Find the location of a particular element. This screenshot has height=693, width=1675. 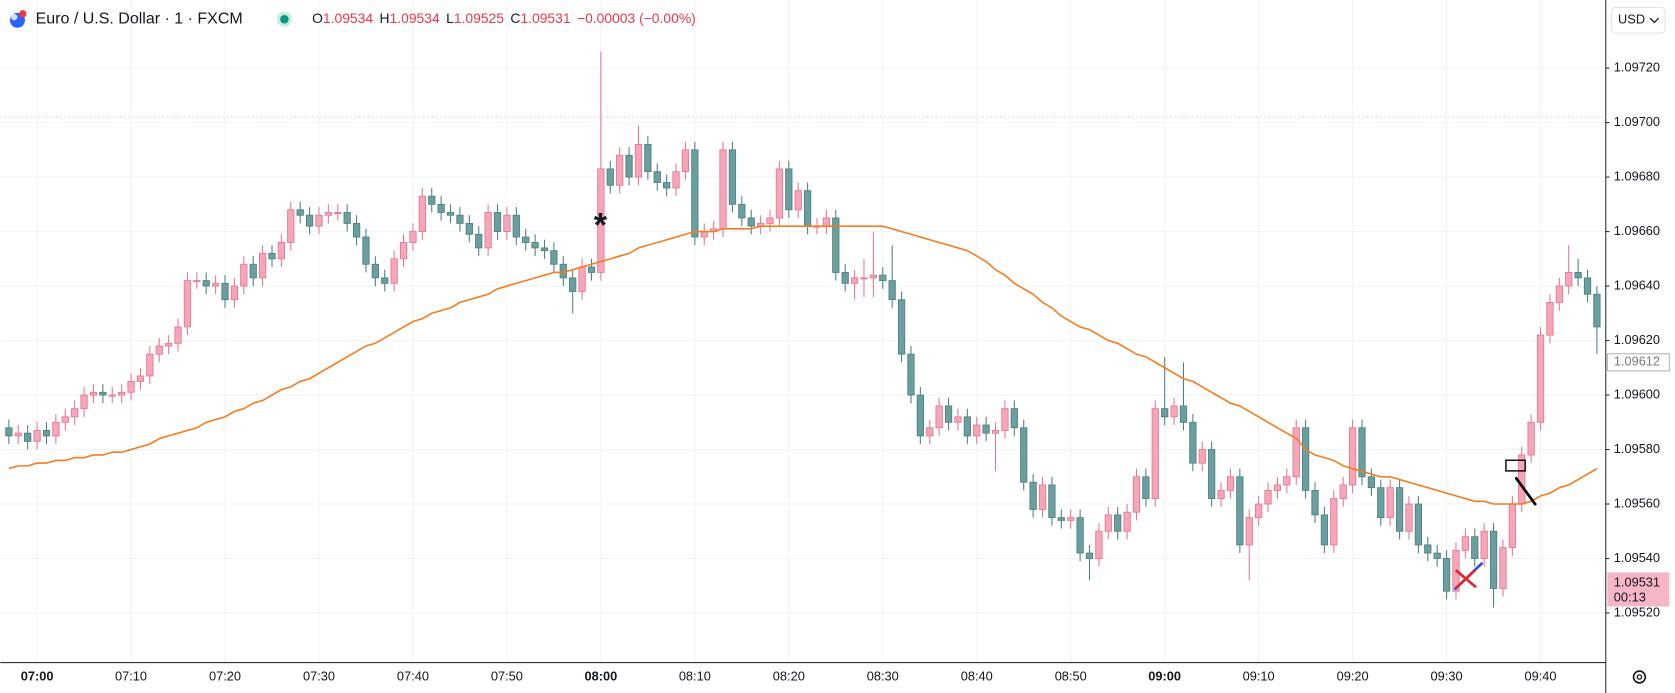

y-tick-label: 1.09700 is located at coordinates (1637, 121).